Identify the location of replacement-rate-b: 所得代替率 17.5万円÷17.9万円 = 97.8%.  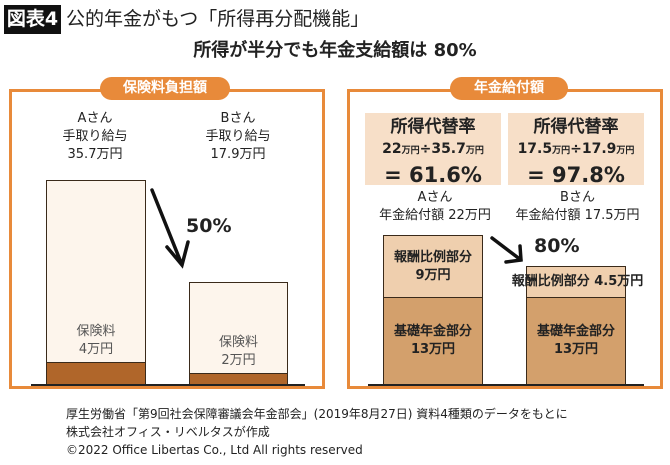
(576, 150).